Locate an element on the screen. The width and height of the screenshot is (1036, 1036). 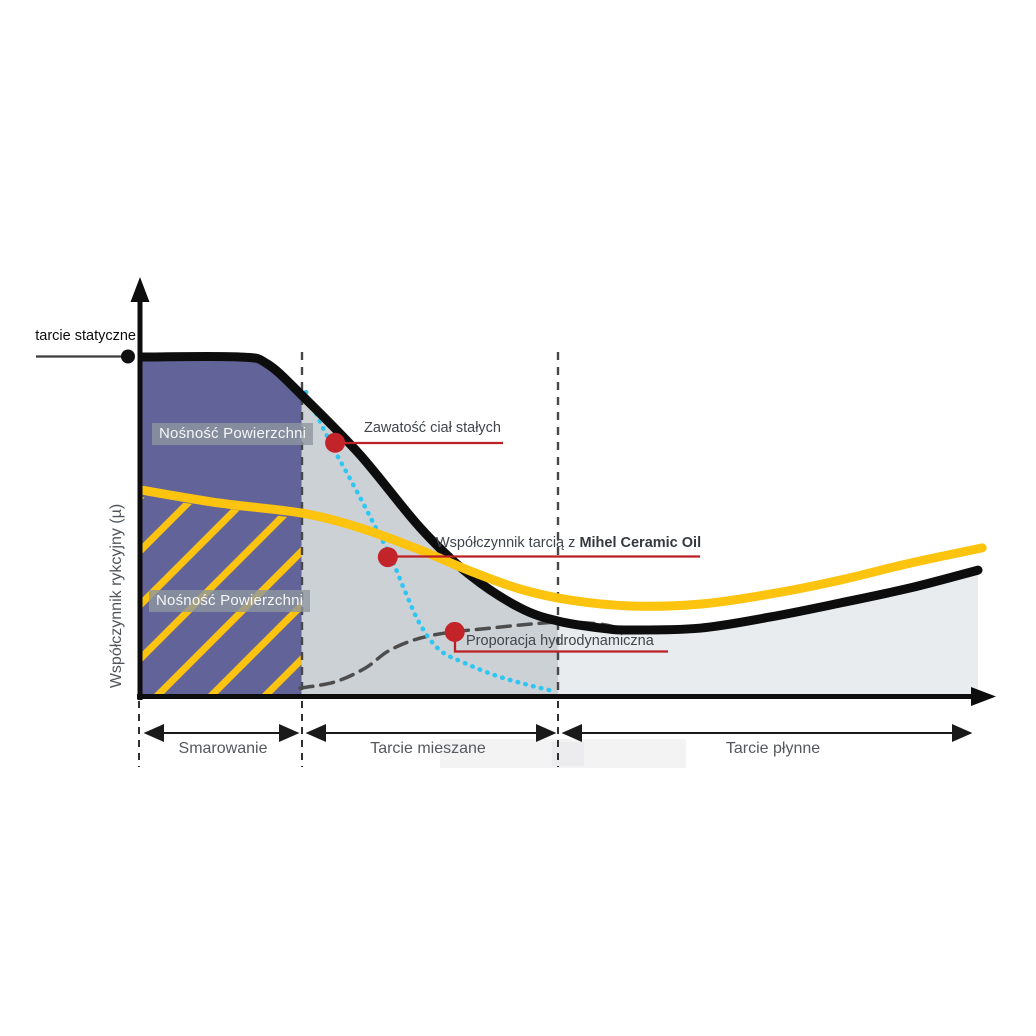
static-friction-callout is located at coordinates (85, 356).